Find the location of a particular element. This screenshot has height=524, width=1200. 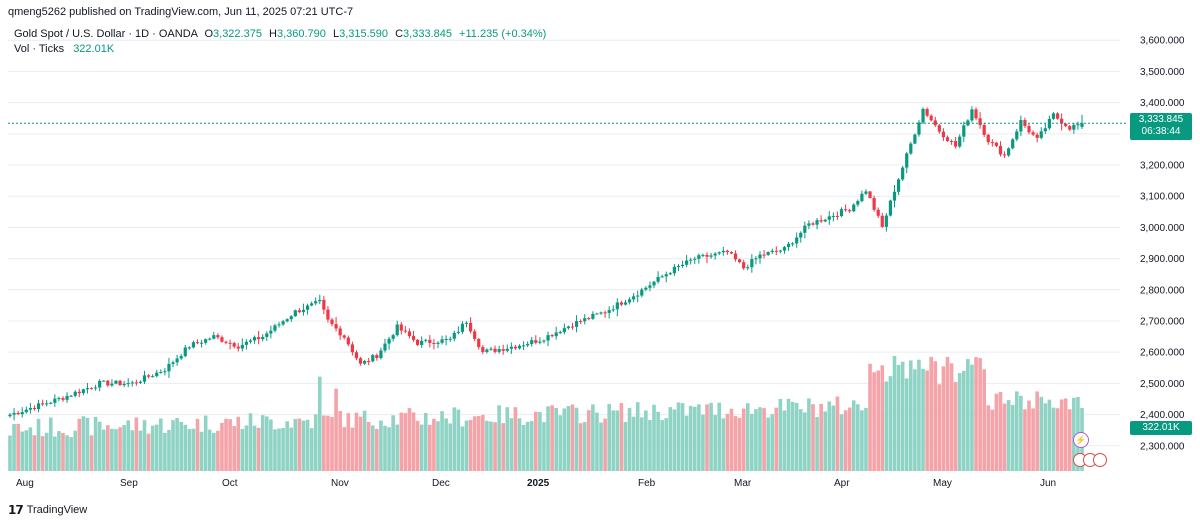

tradingview-brand: 𝟭𝟳 TradingView is located at coordinates (47, 510).